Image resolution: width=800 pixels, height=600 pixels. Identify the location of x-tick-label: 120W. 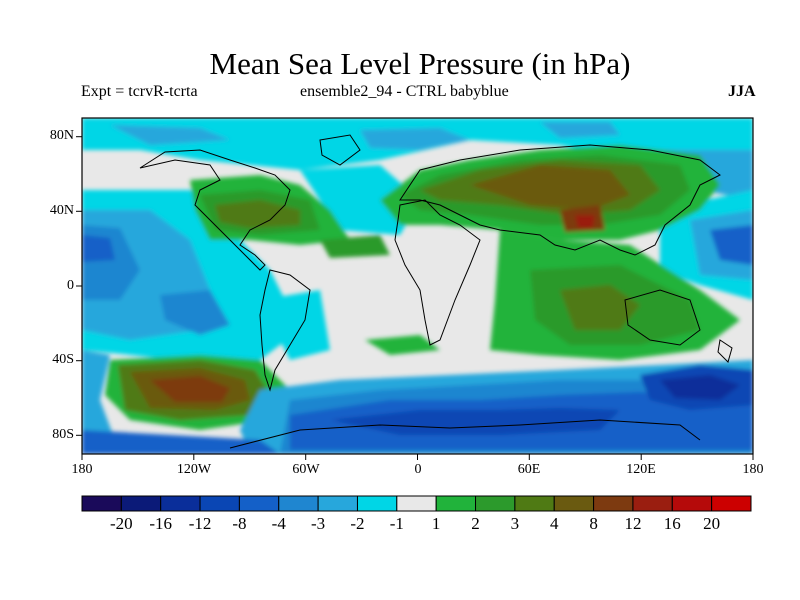
(194, 469).